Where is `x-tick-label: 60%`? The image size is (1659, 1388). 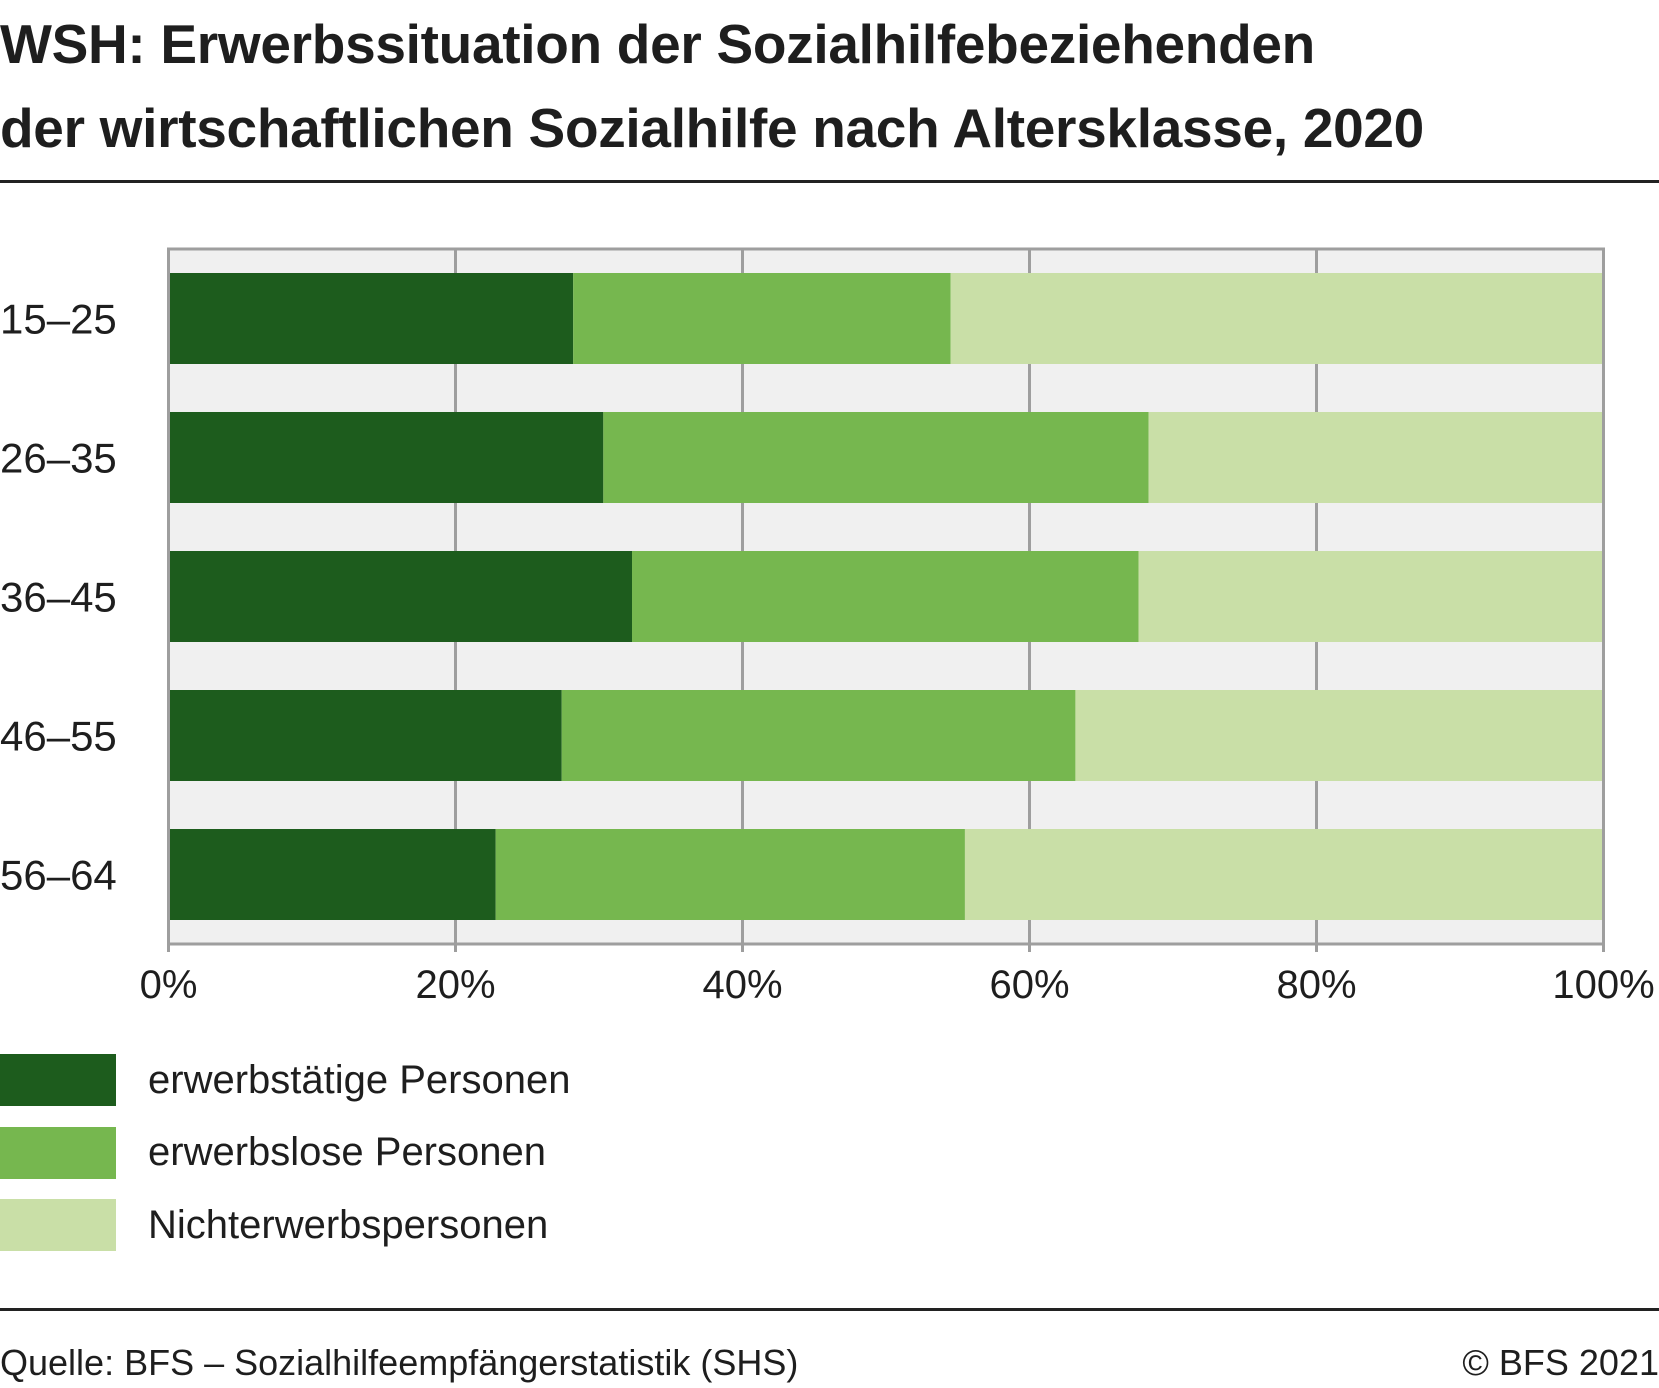
x-tick-label: 60% is located at coordinates (1029, 985).